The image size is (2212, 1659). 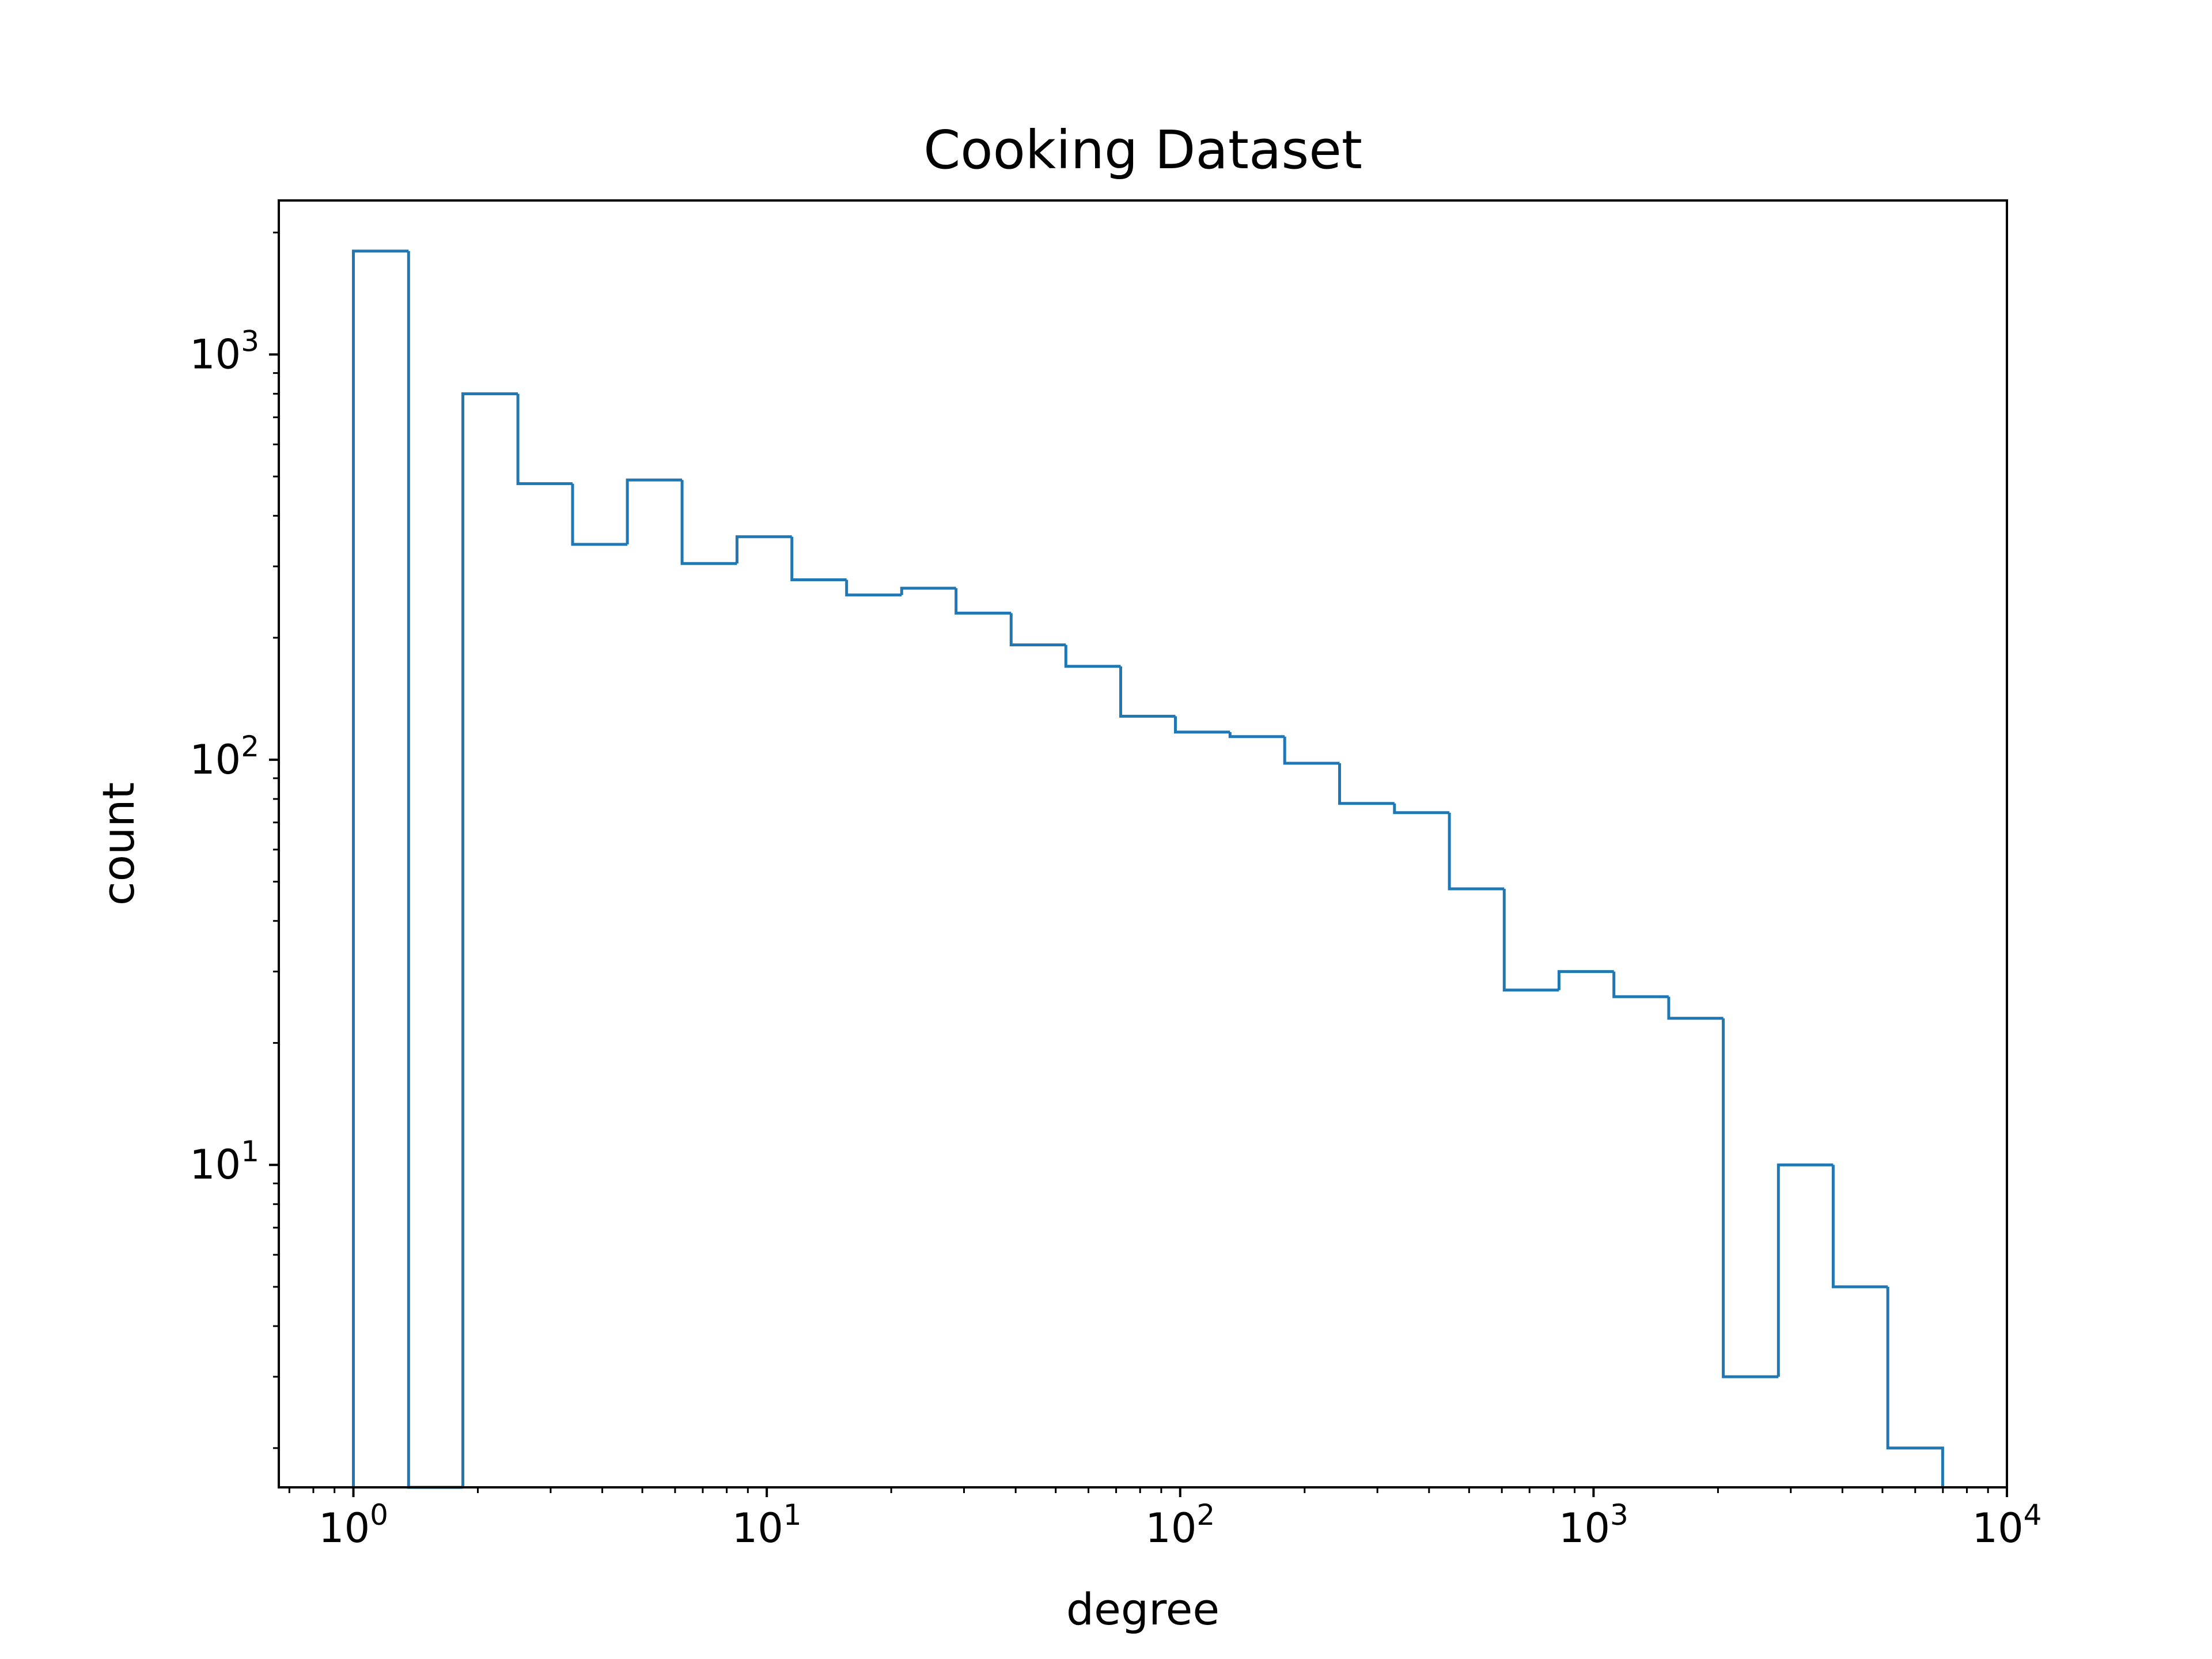 What do you see at coordinates (2007, 1525) in the screenshot?
I see `x-tick-label: 10⁴` at bounding box center [2007, 1525].